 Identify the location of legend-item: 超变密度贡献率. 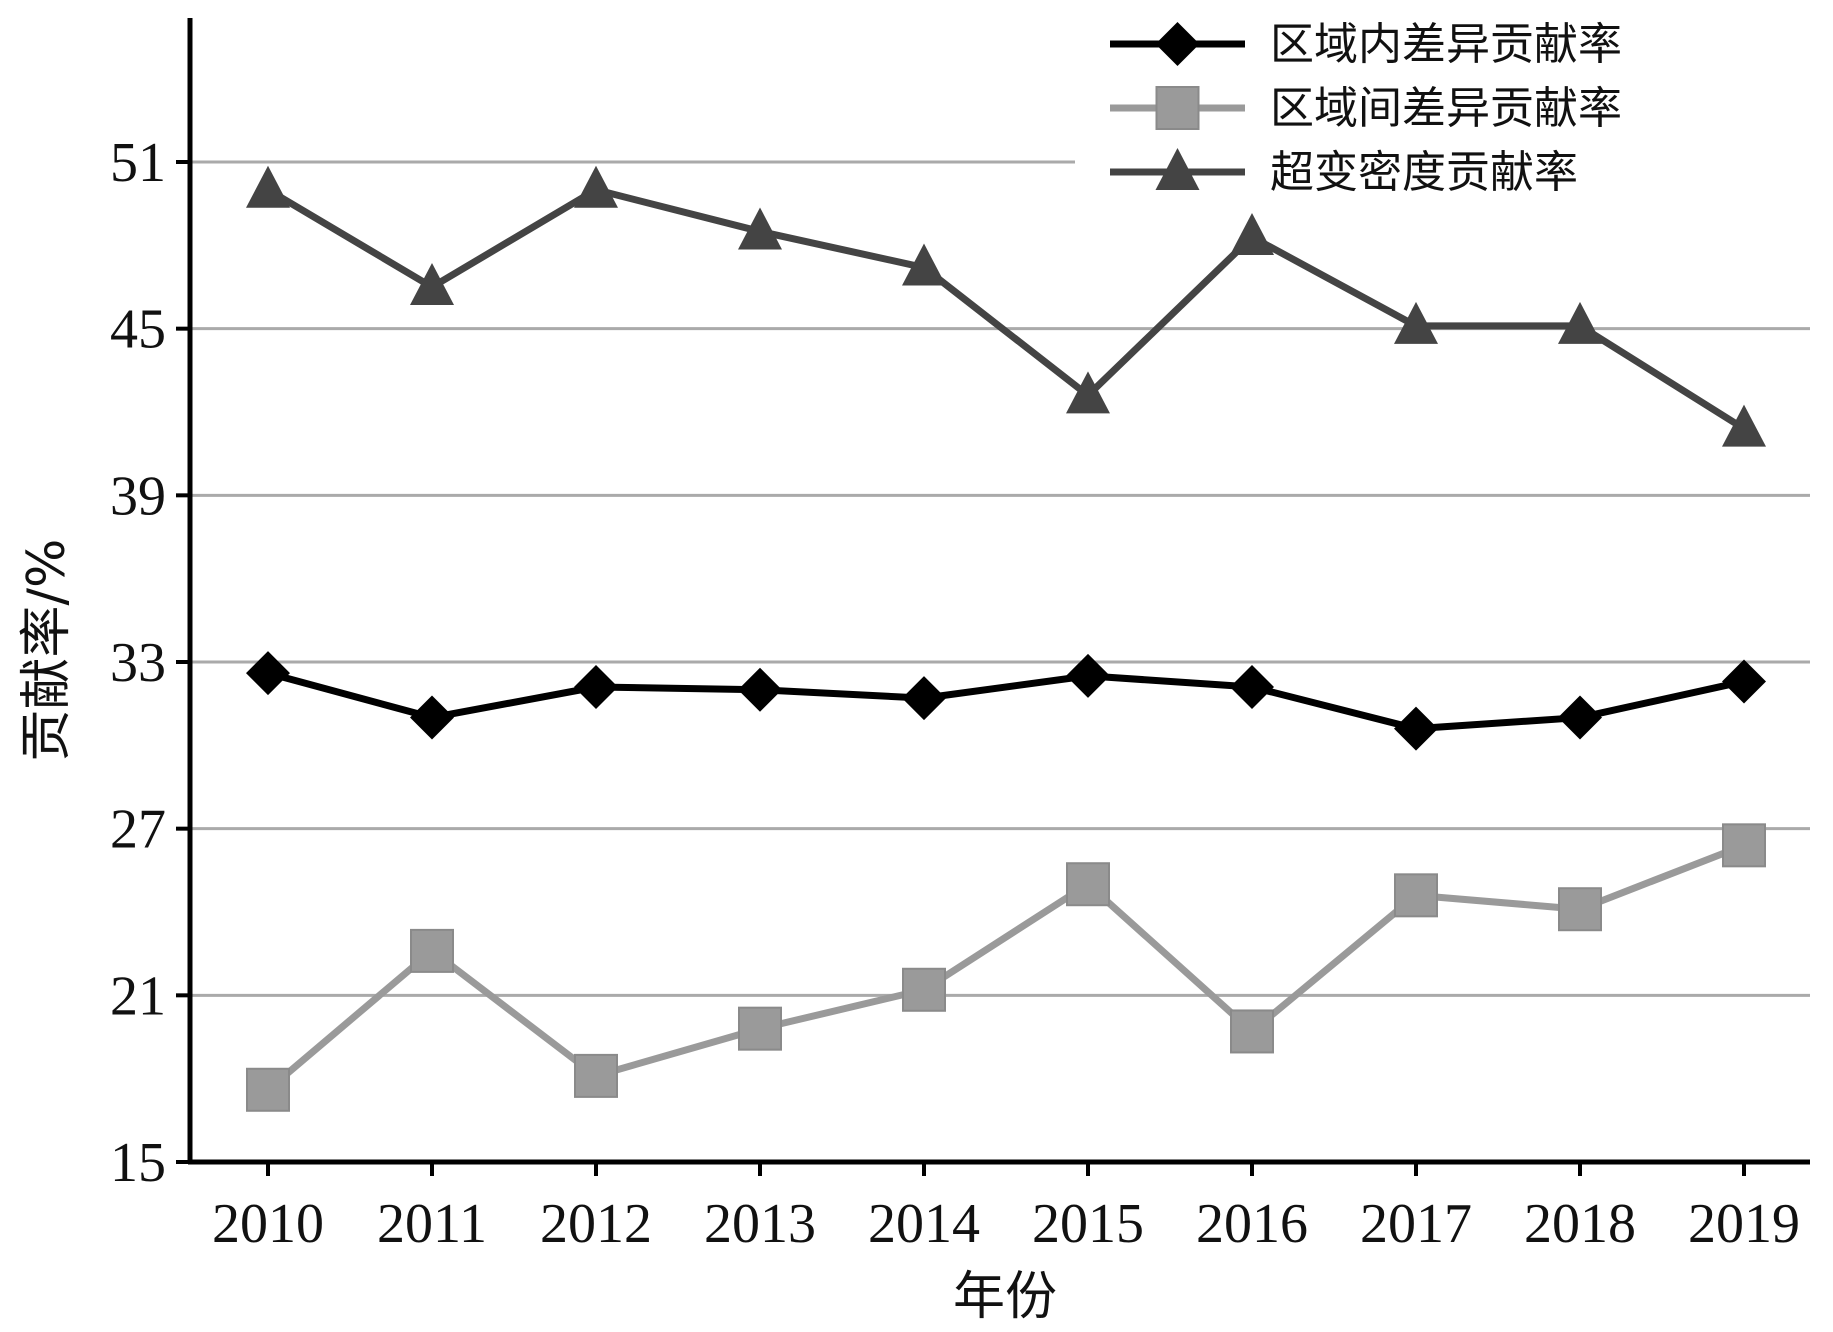
(1344, 172).